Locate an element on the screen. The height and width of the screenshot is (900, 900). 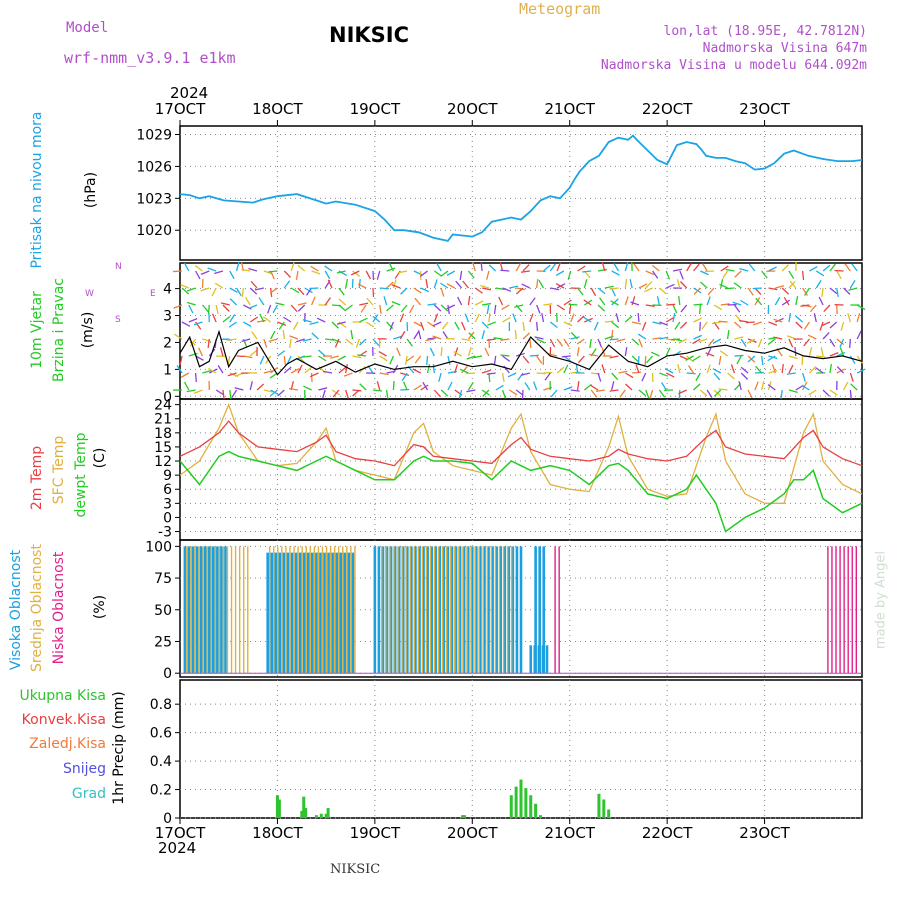
y-tick-label: 4 is located at coordinates (167, 290).